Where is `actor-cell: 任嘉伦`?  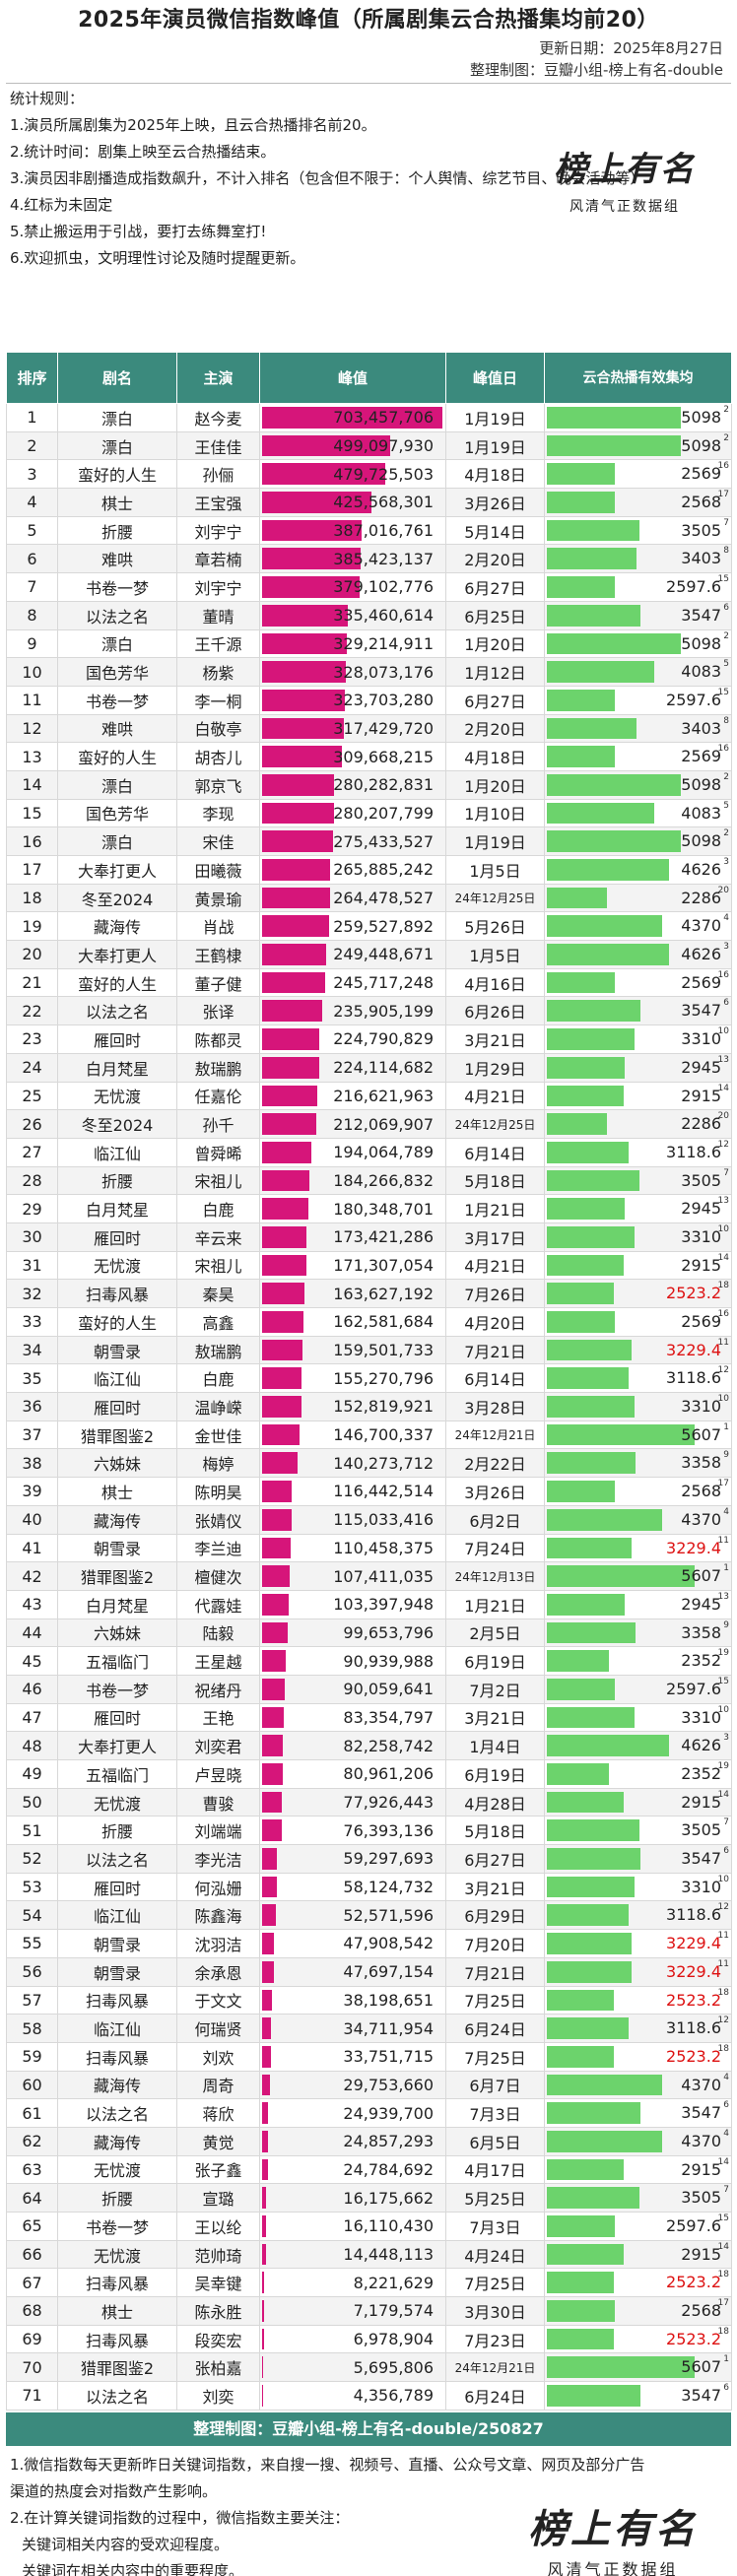 actor-cell: 任嘉伦 is located at coordinates (218, 1096).